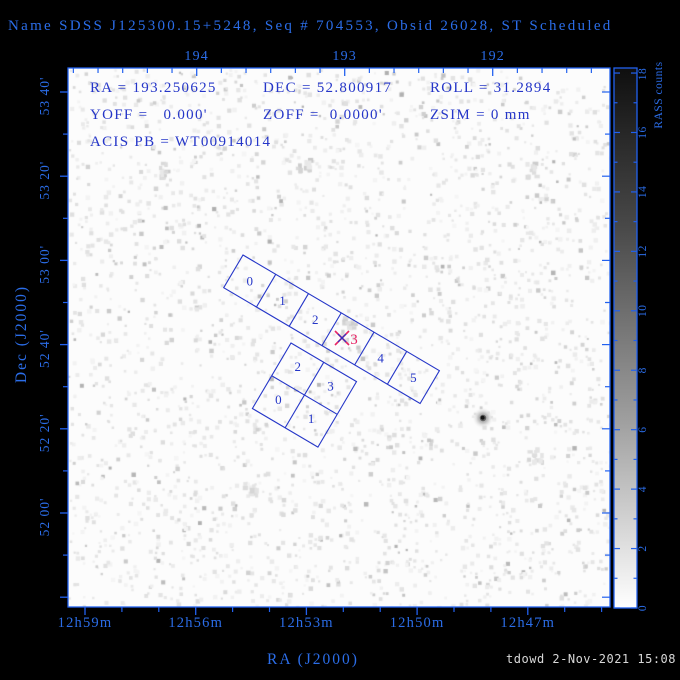 This screenshot has height=680, width=680. I want to click on acis-s-chip-label: 1, so click(282, 300).